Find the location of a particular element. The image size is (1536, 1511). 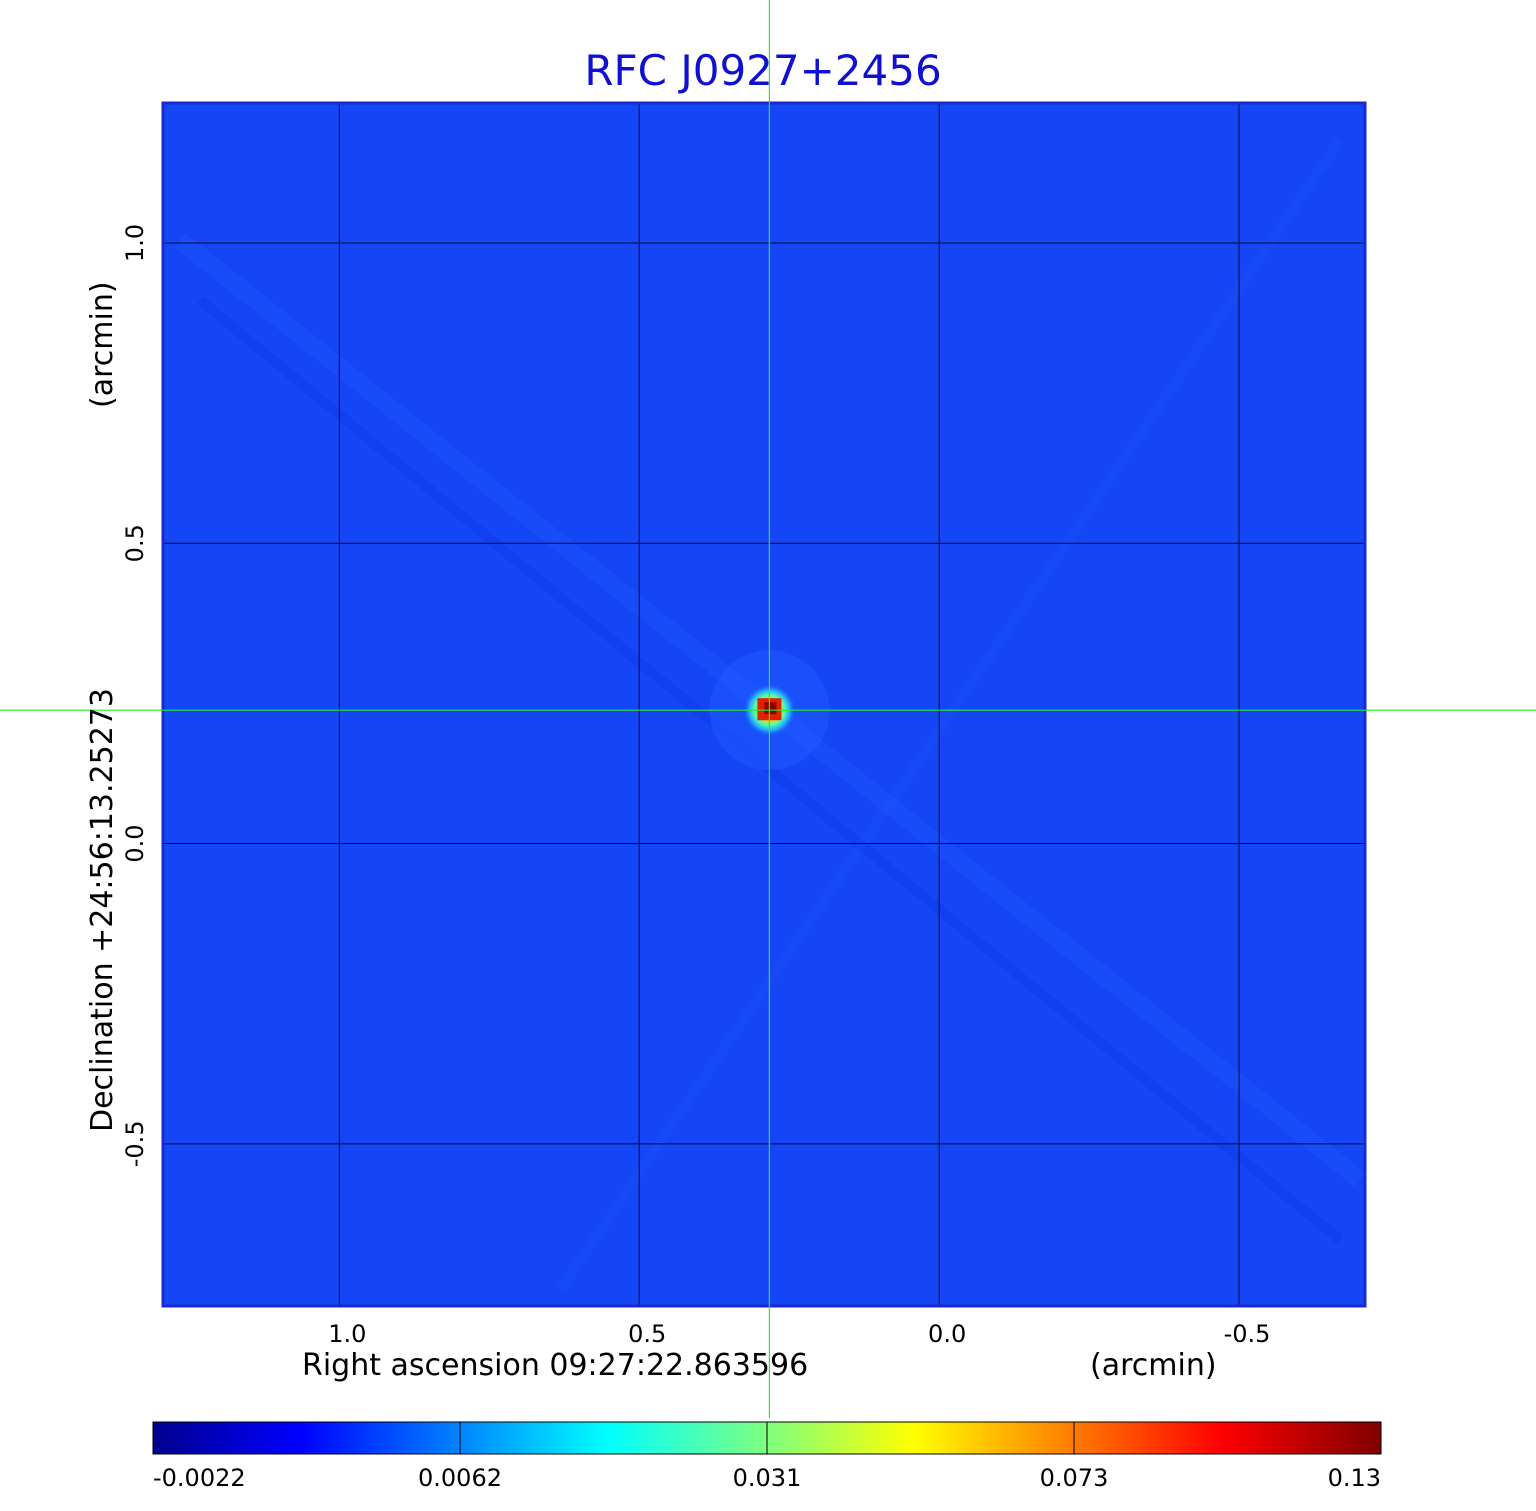

colorbar-tick-label: 0.13 is located at coordinates (1354, 1478).